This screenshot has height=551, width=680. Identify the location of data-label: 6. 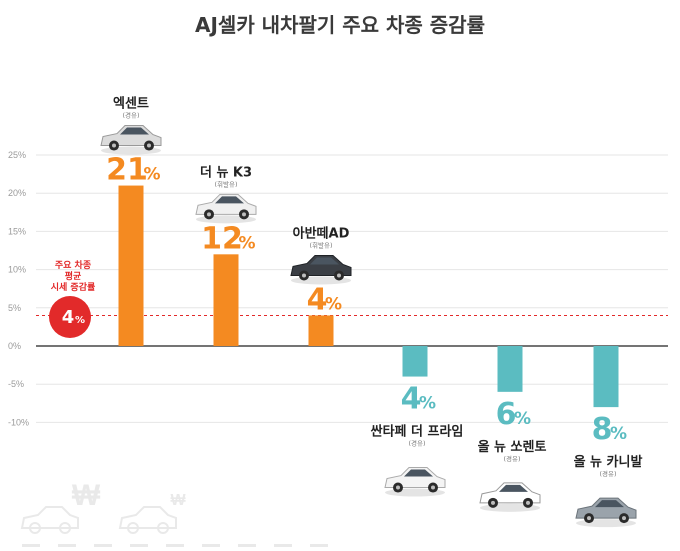
(506, 414).